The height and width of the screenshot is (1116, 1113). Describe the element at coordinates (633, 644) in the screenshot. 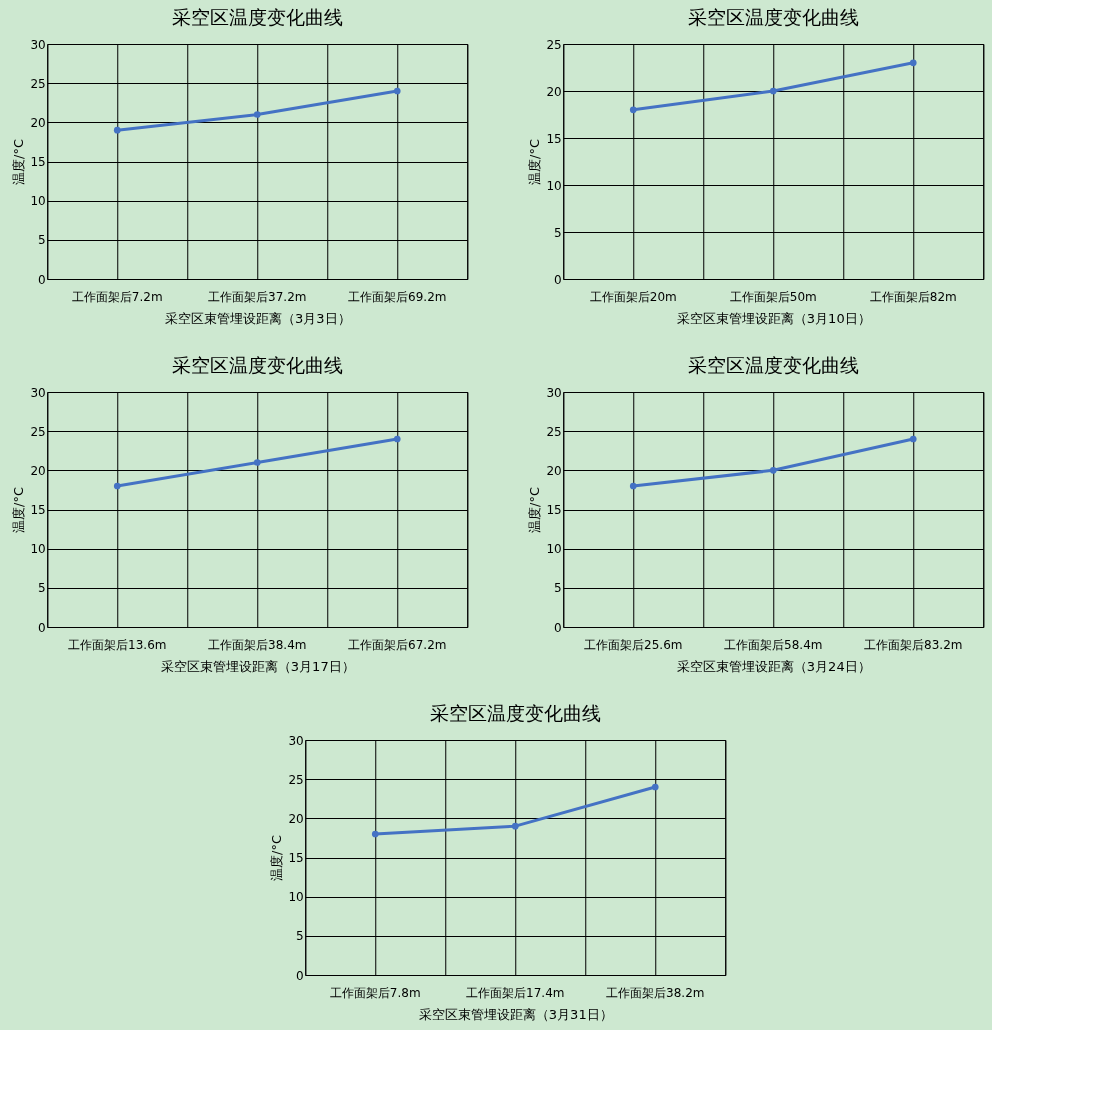

I see `x-tick-label: 工作面架后25.6m` at that location.